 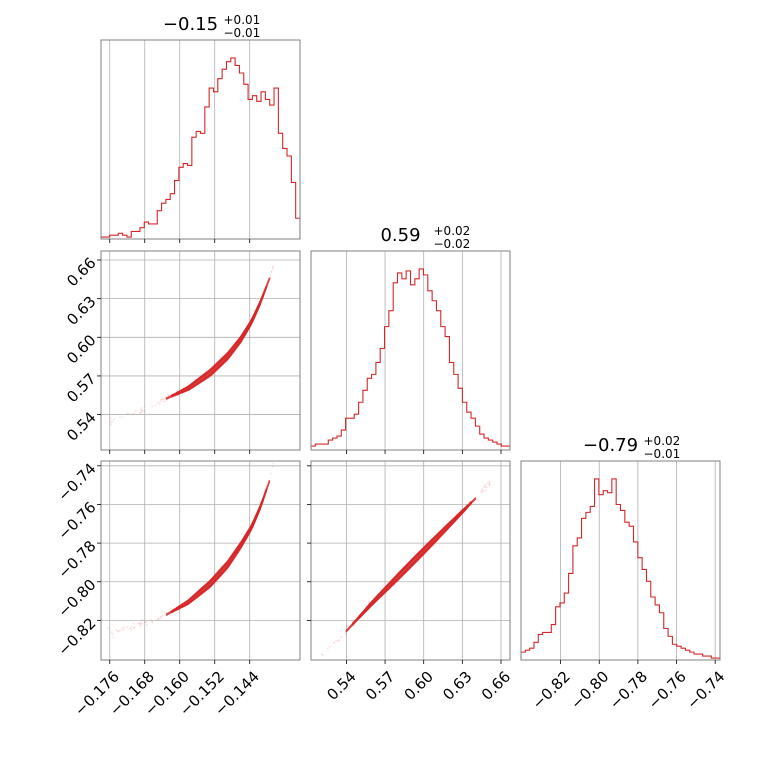 What do you see at coordinates (76, 598) in the screenshot?
I see `y-tick-label: −0.80` at bounding box center [76, 598].